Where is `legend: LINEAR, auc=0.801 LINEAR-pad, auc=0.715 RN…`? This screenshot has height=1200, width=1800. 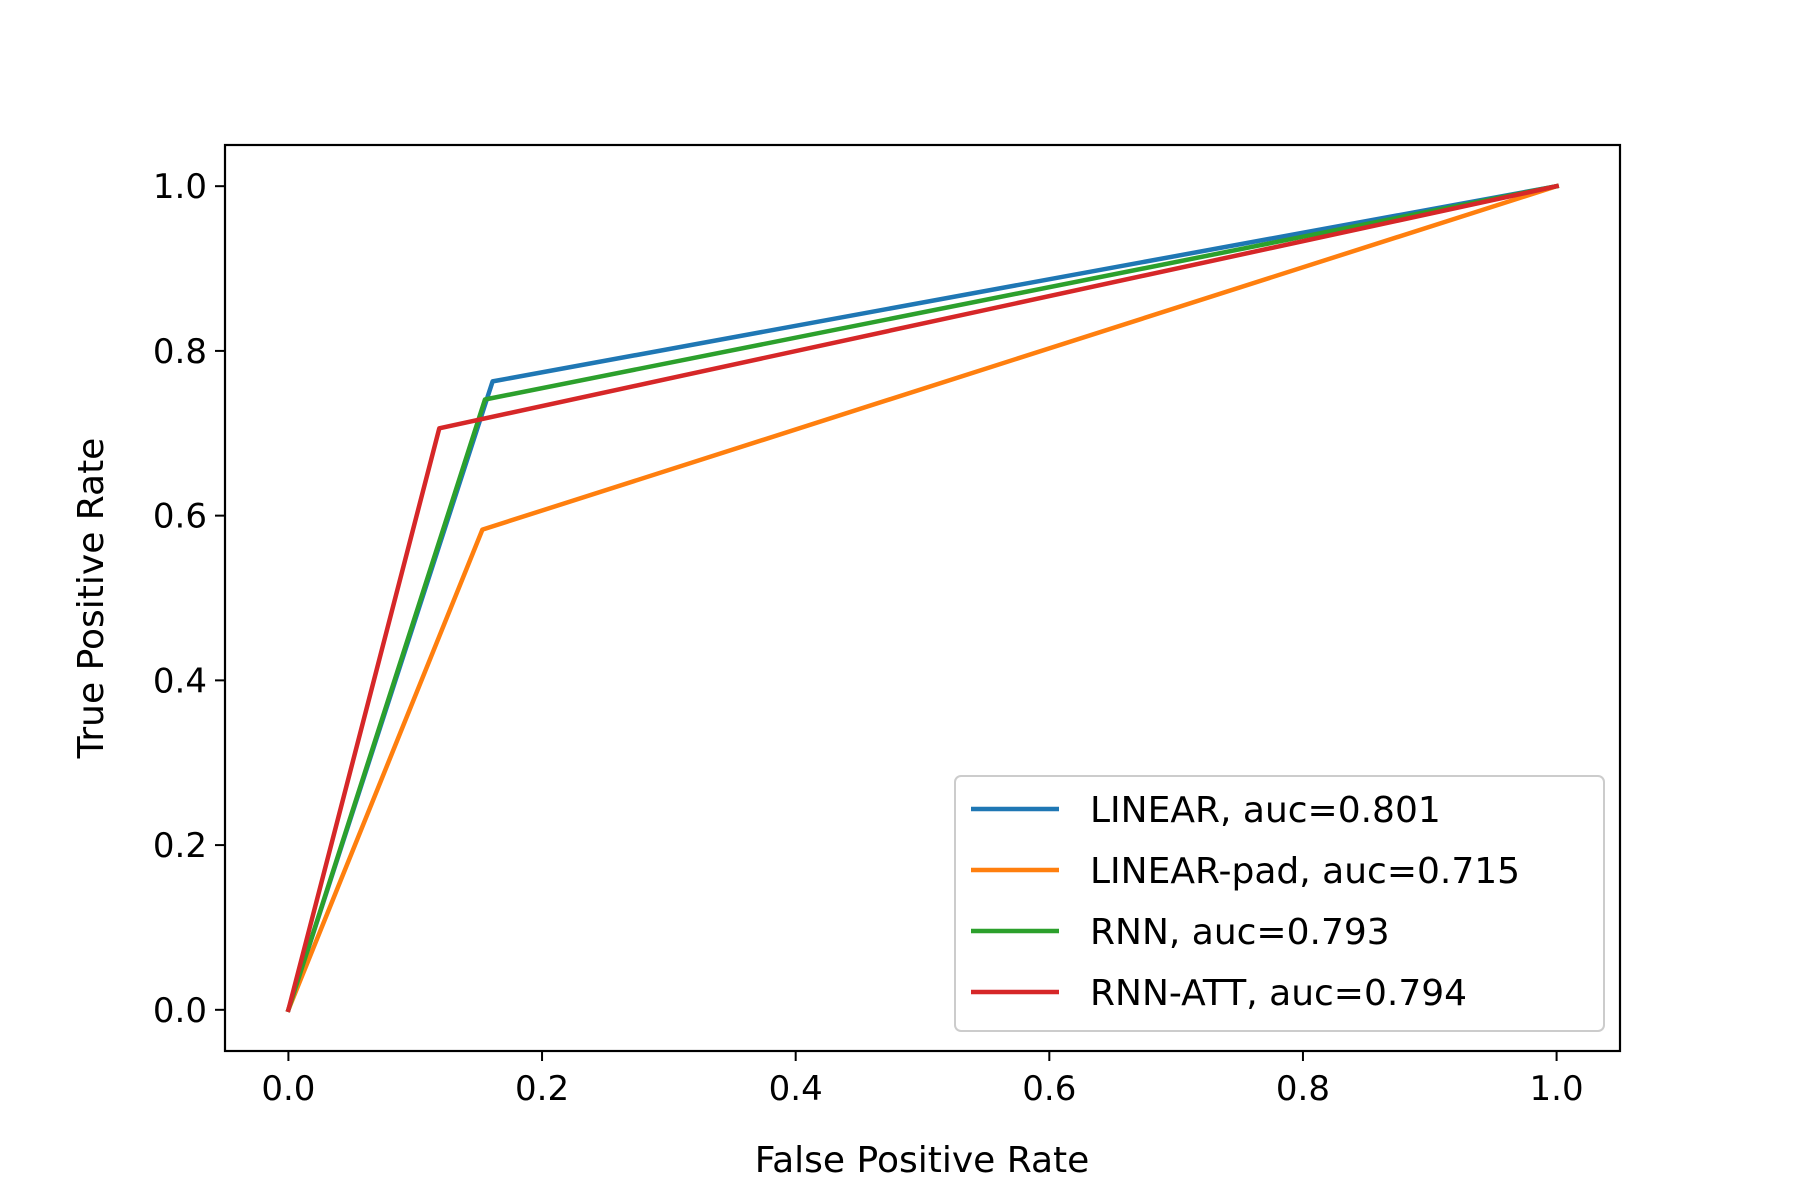
legend: LINEAR, auc=0.801 LINEAR-pad, auc=0.715 RN… is located at coordinates (1279, 903).